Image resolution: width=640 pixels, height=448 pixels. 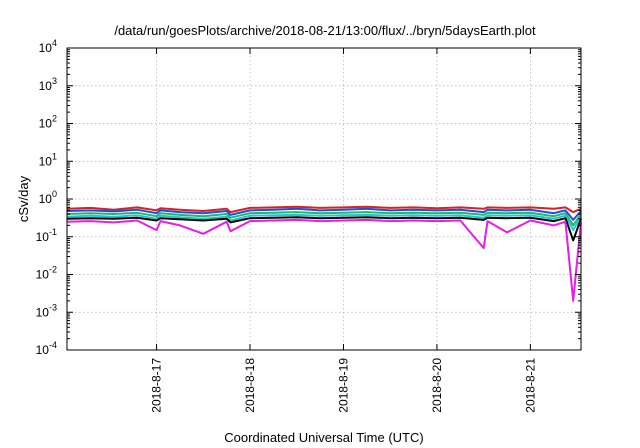 What do you see at coordinates (48, 122) in the screenshot?
I see `y-tick-label: 10²` at bounding box center [48, 122].